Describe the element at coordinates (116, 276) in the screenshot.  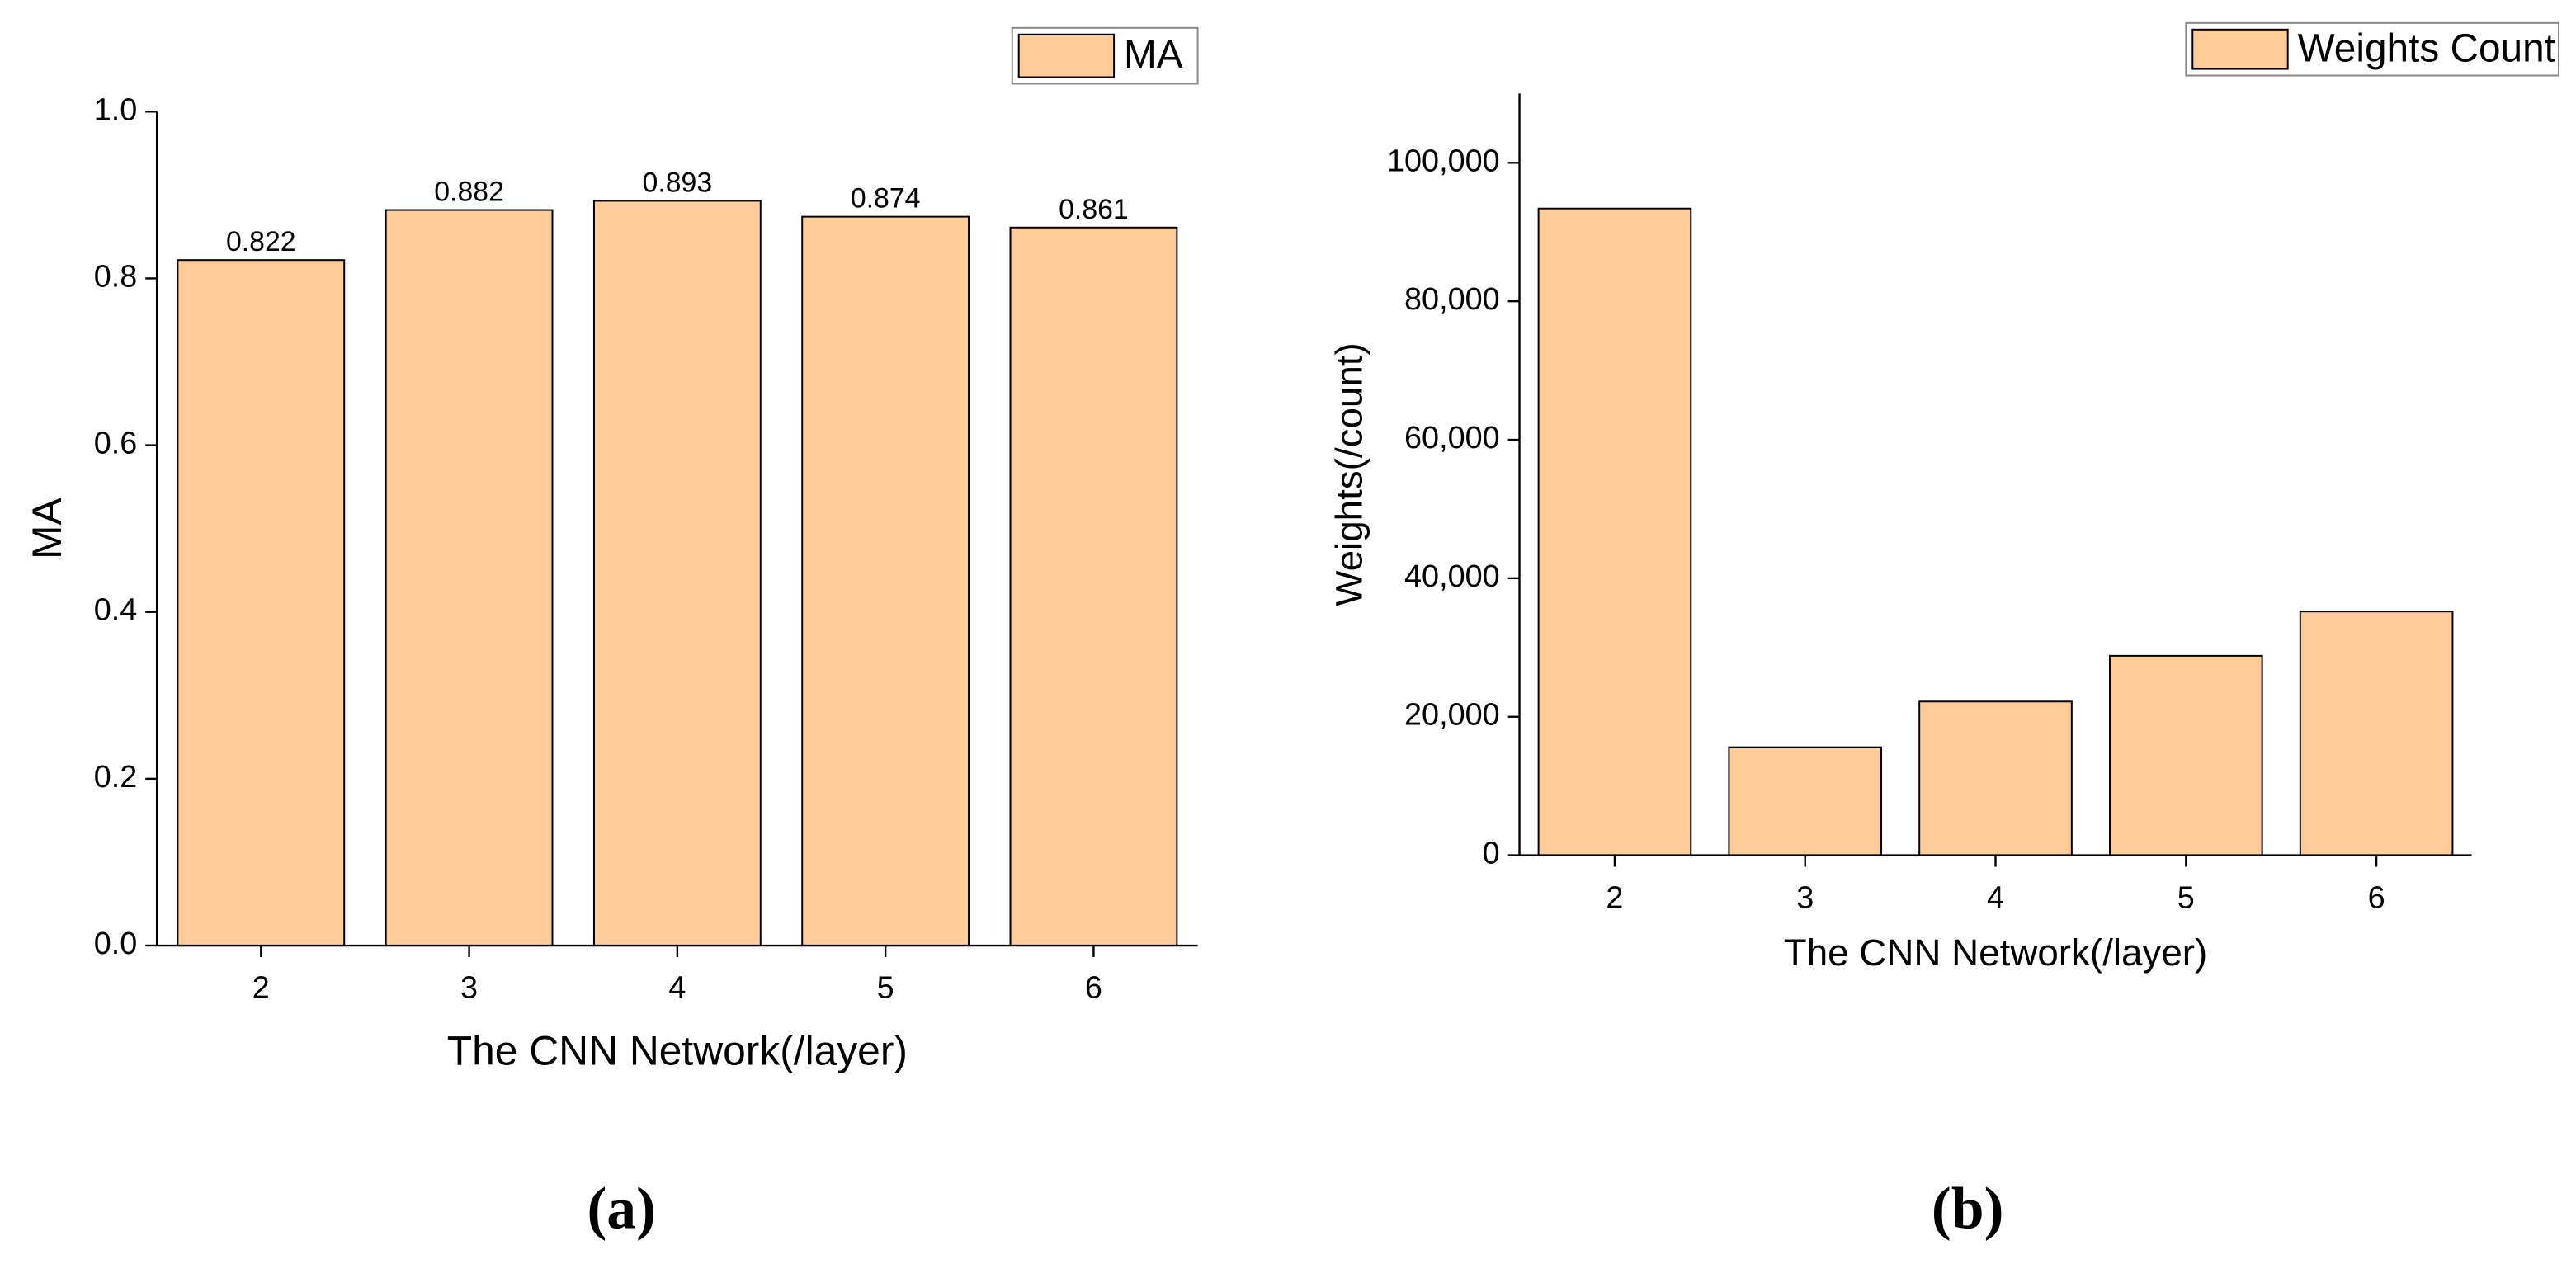
I see `y-tick-label: 0.8` at that location.